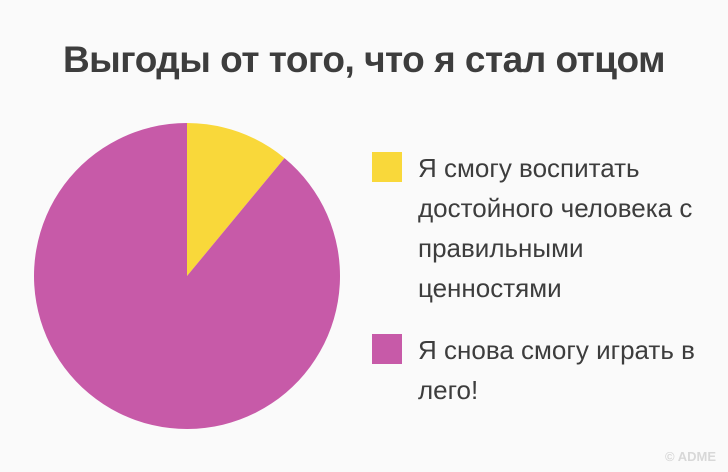 This screenshot has height=472, width=728. I want to click on watermark: © ADME, so click(690, 456).